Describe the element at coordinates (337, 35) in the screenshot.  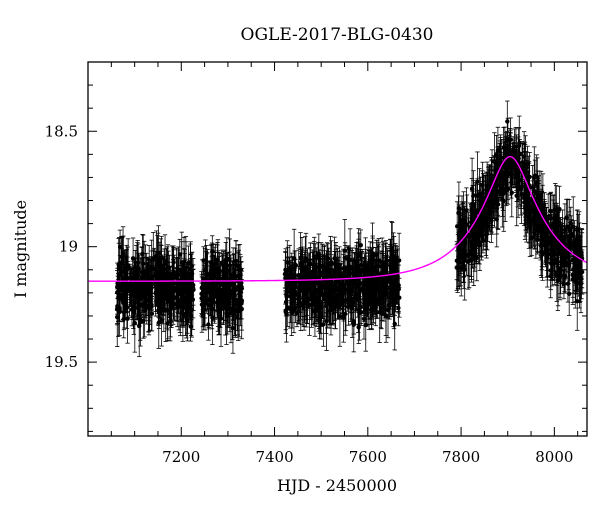
I see `chart-title: OGLE-2017-BLG-0430` at that location.